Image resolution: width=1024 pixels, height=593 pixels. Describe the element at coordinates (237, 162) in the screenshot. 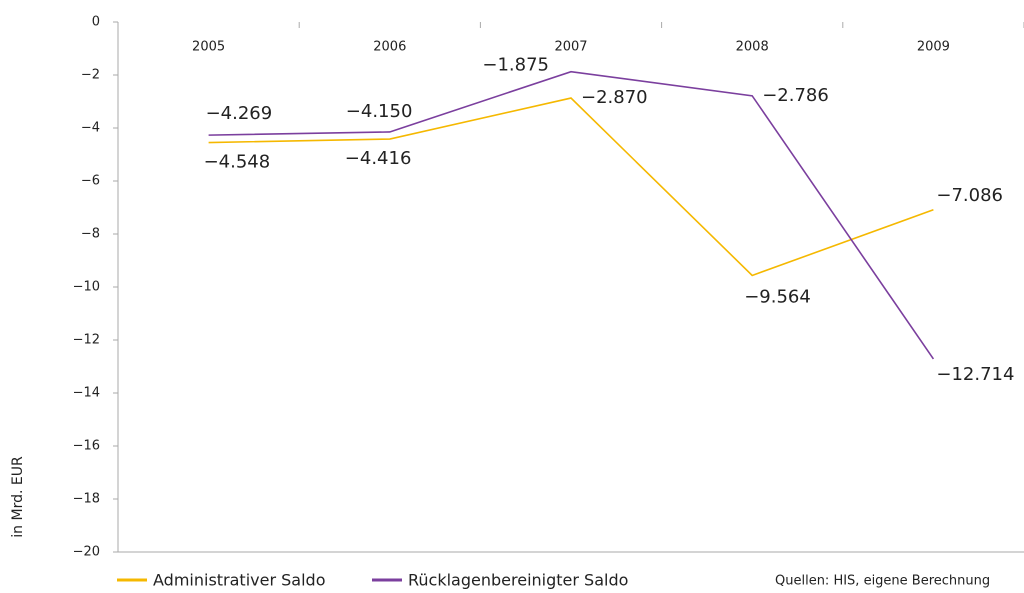

I see `data-label: −4.548` at that location.